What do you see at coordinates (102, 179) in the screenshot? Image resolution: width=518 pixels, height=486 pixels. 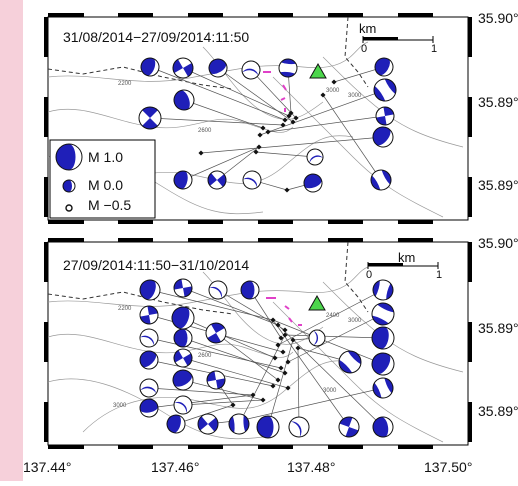 I see `panel-top-legend: M 1.0 M 0.0 M −0.5` at bounding box center [102, 179].